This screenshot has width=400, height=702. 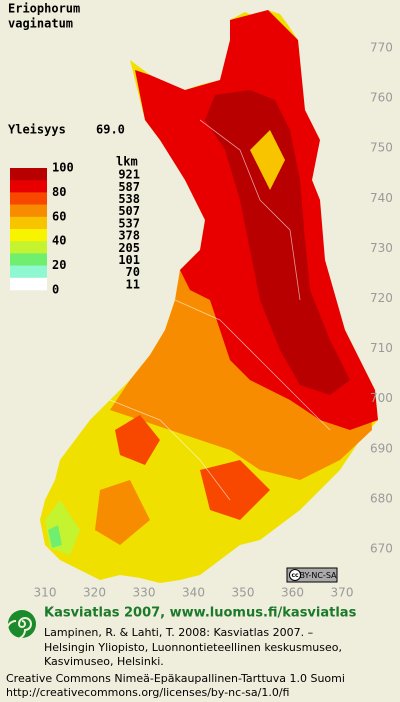 I want to click on legend-count: 507, so click(x=129, y=211).